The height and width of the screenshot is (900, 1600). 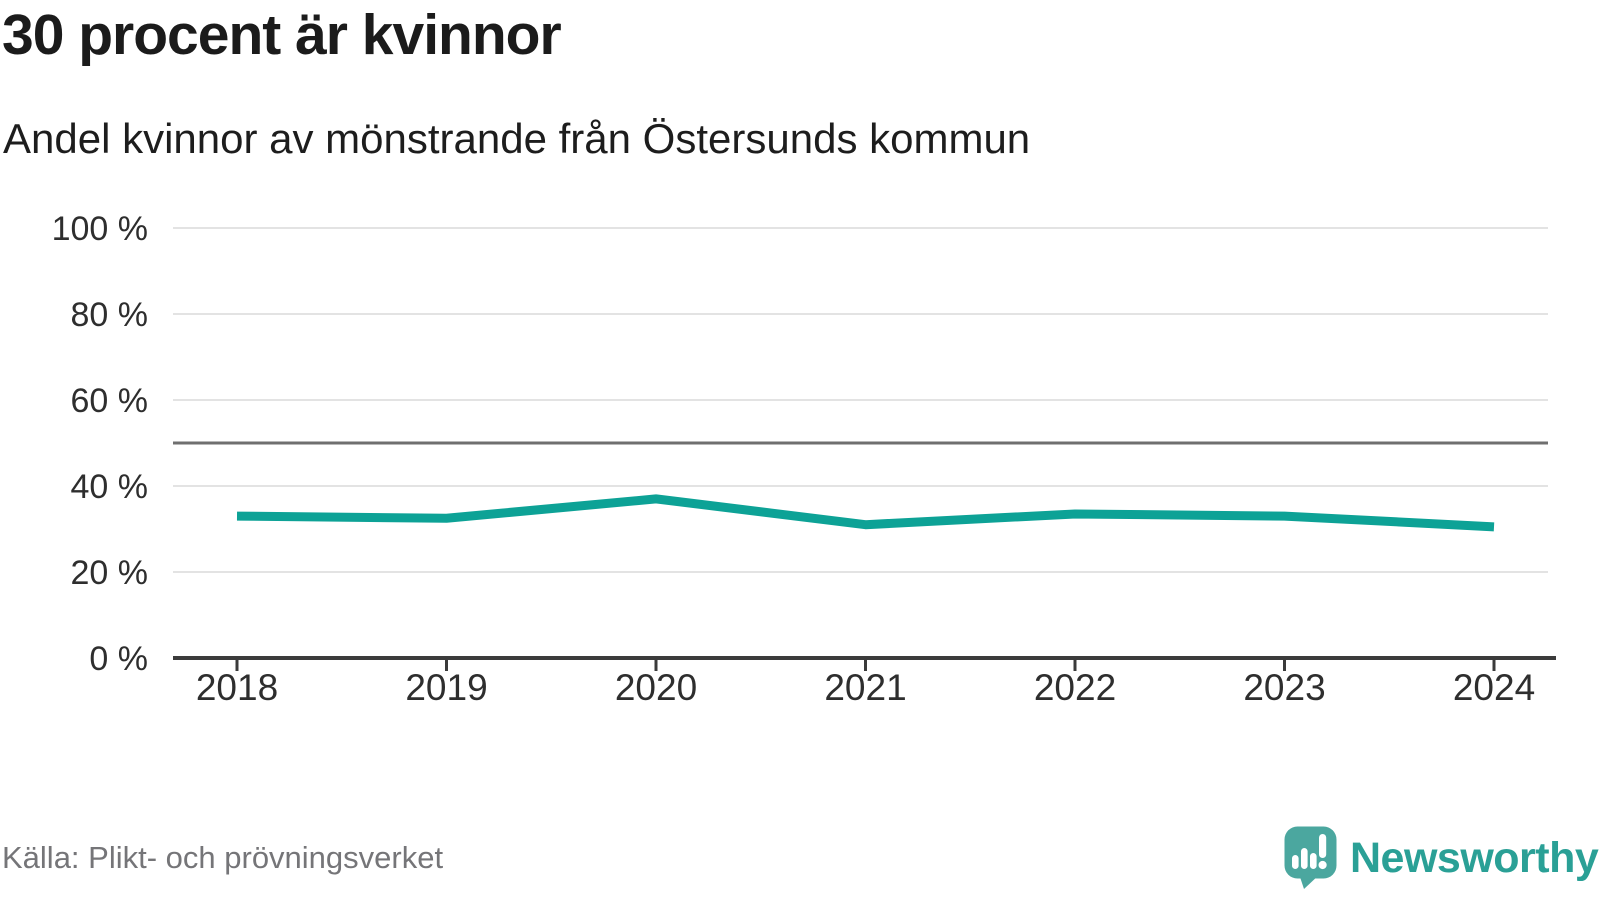 What do you see at coordinates (1474, 857) in the screenshot?
I see `newsworthy-wordmark: Newsworthy` at bounding box center [1474, 857].